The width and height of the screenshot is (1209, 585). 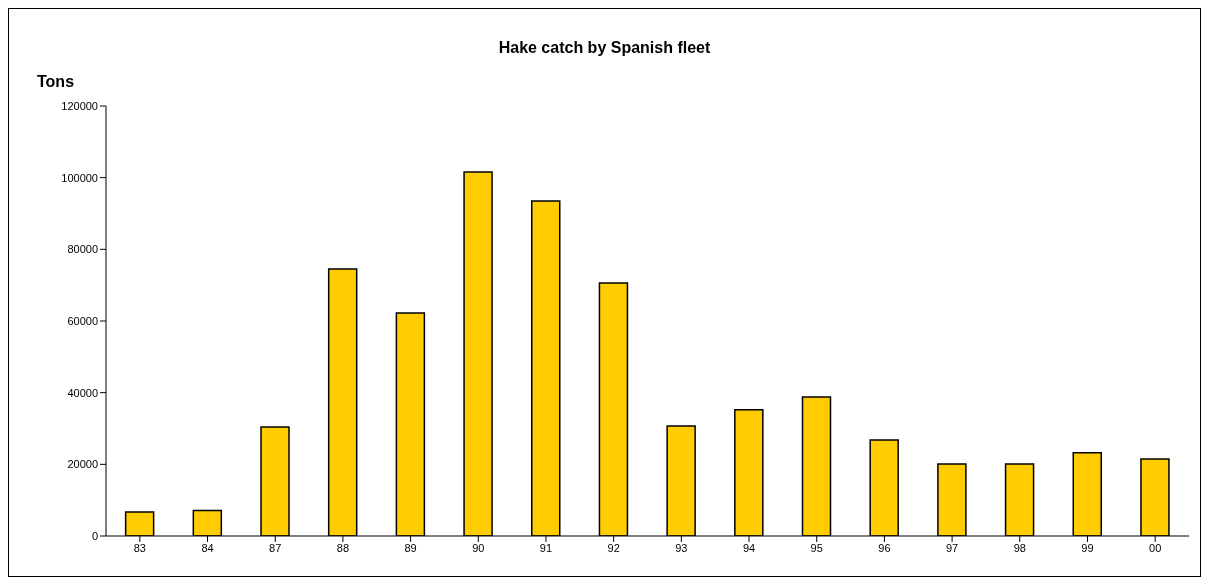 I want to click on y-tick-label: 80000, so click(x=82, y=249).